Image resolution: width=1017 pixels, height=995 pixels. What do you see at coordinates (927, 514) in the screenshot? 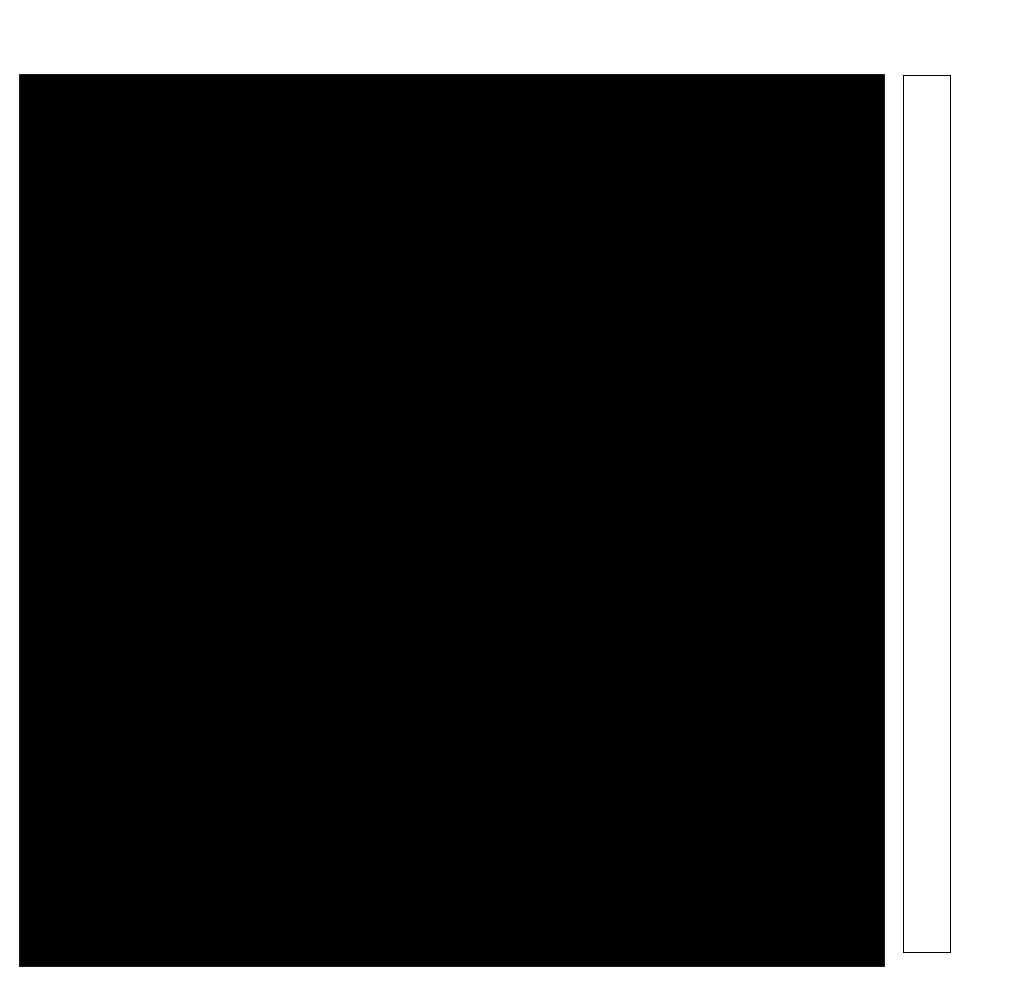
I see `probability-colorbar` at bounding box center [927, 514].